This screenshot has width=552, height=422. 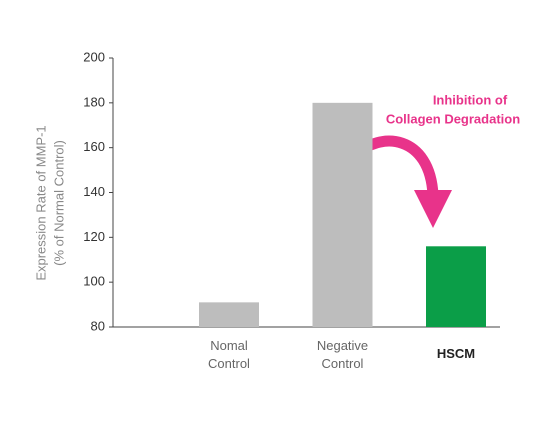 What do you see at coordinates (94, 146) in the screenshot?
I see `y-tick-label: 160` at bounding box center [94, 146].